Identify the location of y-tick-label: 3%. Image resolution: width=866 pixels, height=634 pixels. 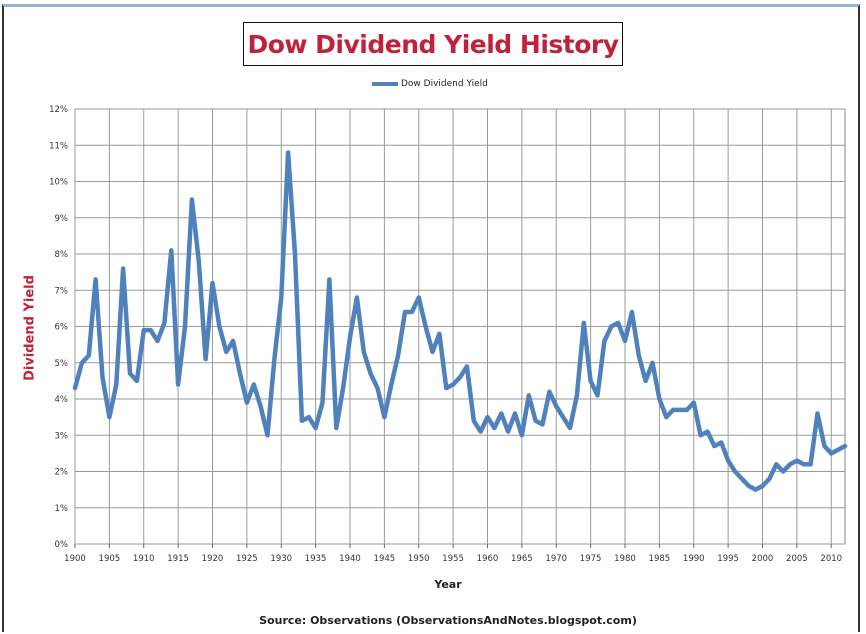
(62, 436).